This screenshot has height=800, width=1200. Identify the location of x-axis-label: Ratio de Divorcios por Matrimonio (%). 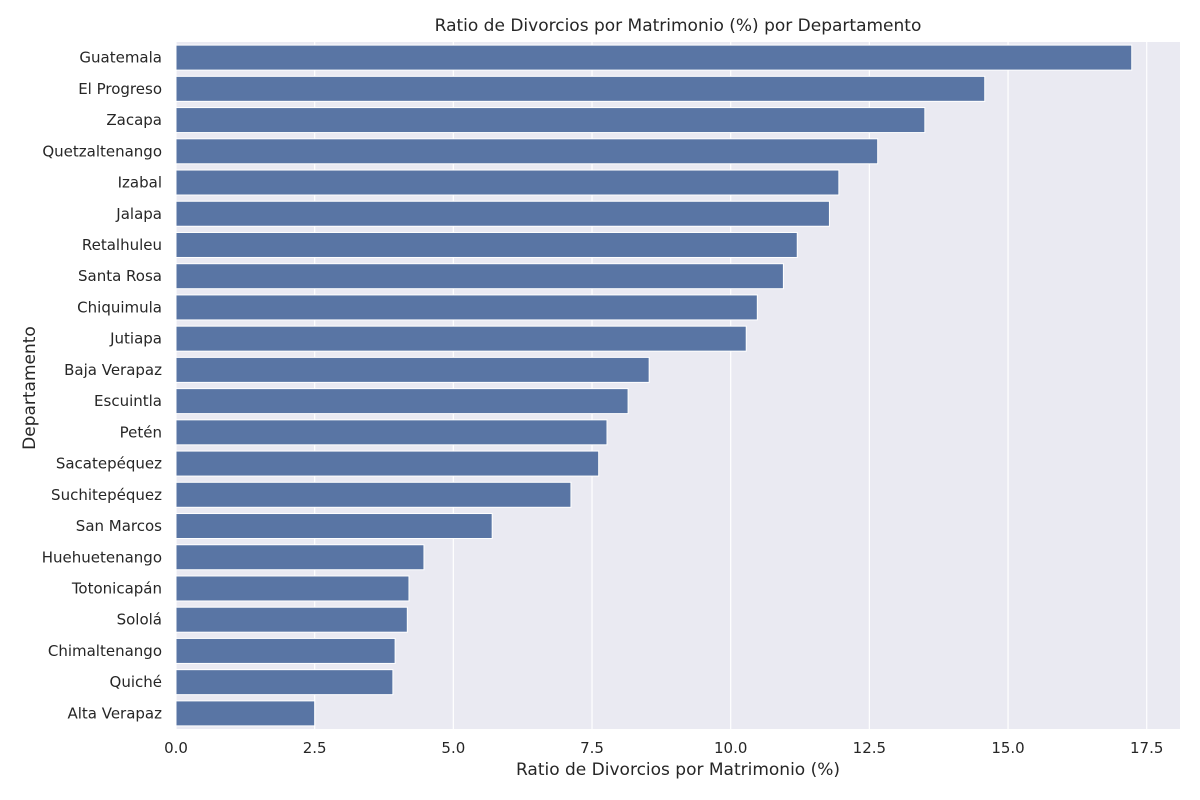
(678, 770).